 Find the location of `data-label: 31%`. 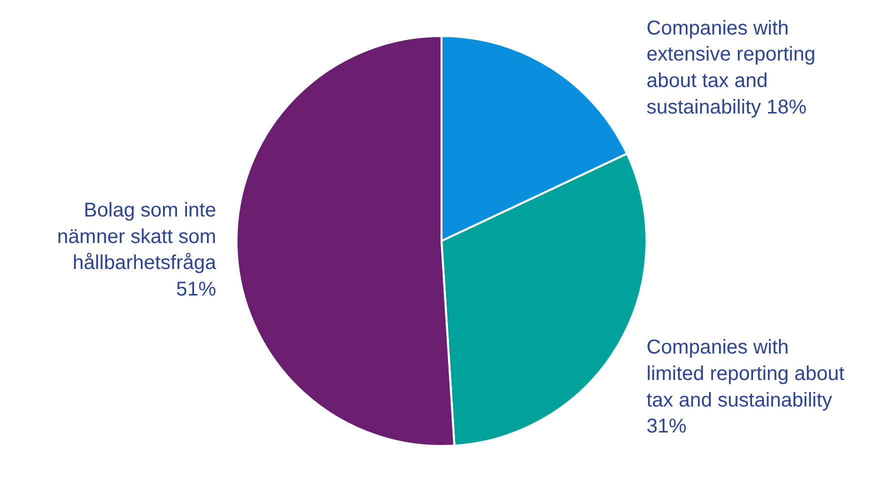

data-label: 31% is located at coordinates (666, 427).